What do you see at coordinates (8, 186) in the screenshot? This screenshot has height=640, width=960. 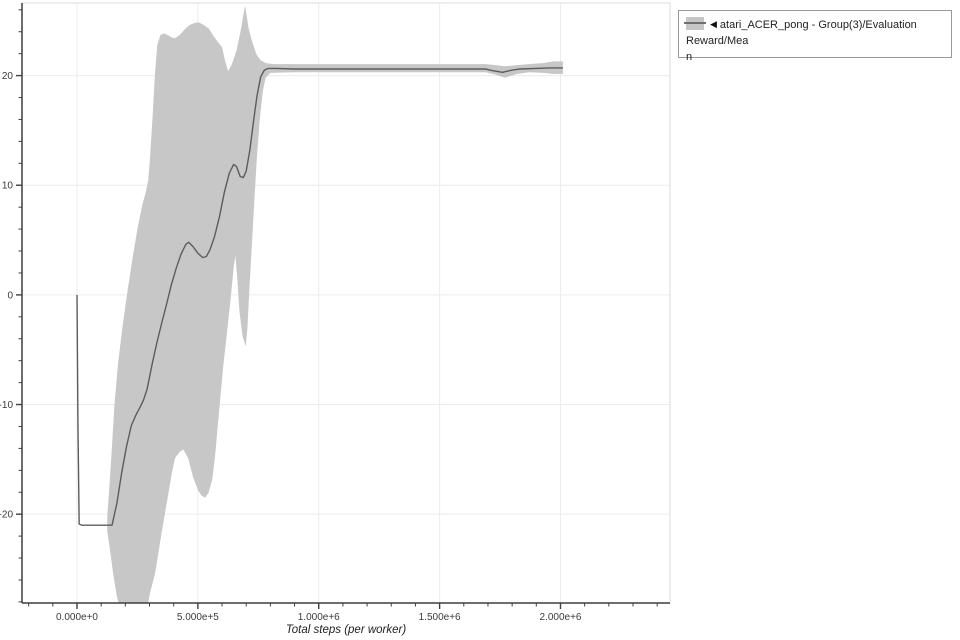 I see `svg-text: 10` at bounding box center [8, 186].